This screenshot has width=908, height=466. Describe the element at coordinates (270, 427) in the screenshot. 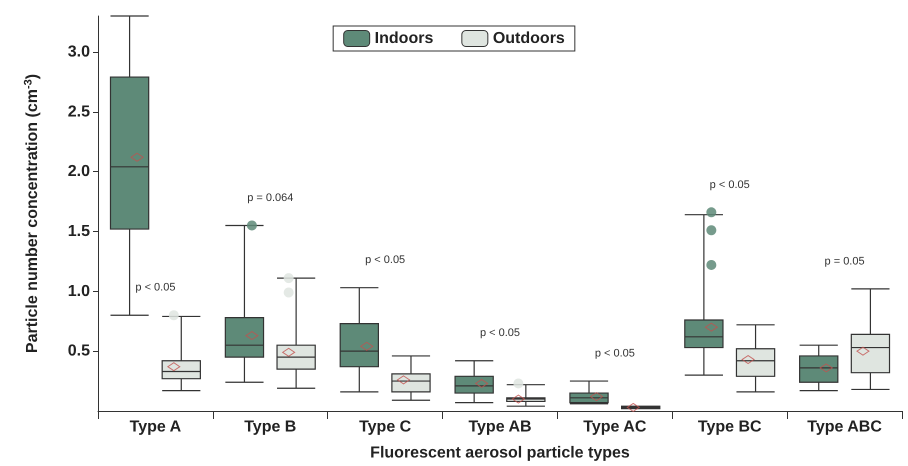

I see `x-tick-label: Type B` at that location.